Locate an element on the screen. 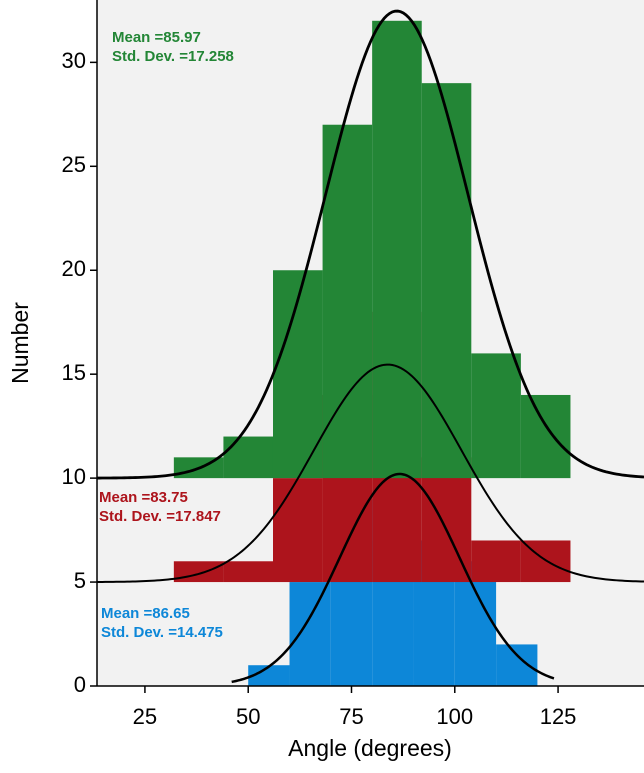 Image resolution: width=644 pixels, height=773 pixels. sd-text: Std. Dev. =17.847 is located at coordinates (160, 516).